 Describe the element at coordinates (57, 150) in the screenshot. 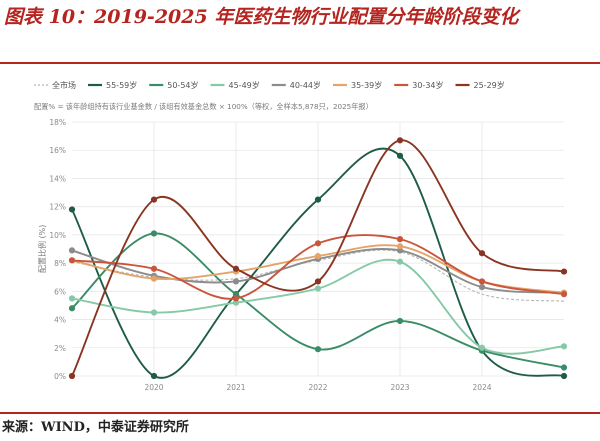

I see `y-tick-label: 16%` at that location.